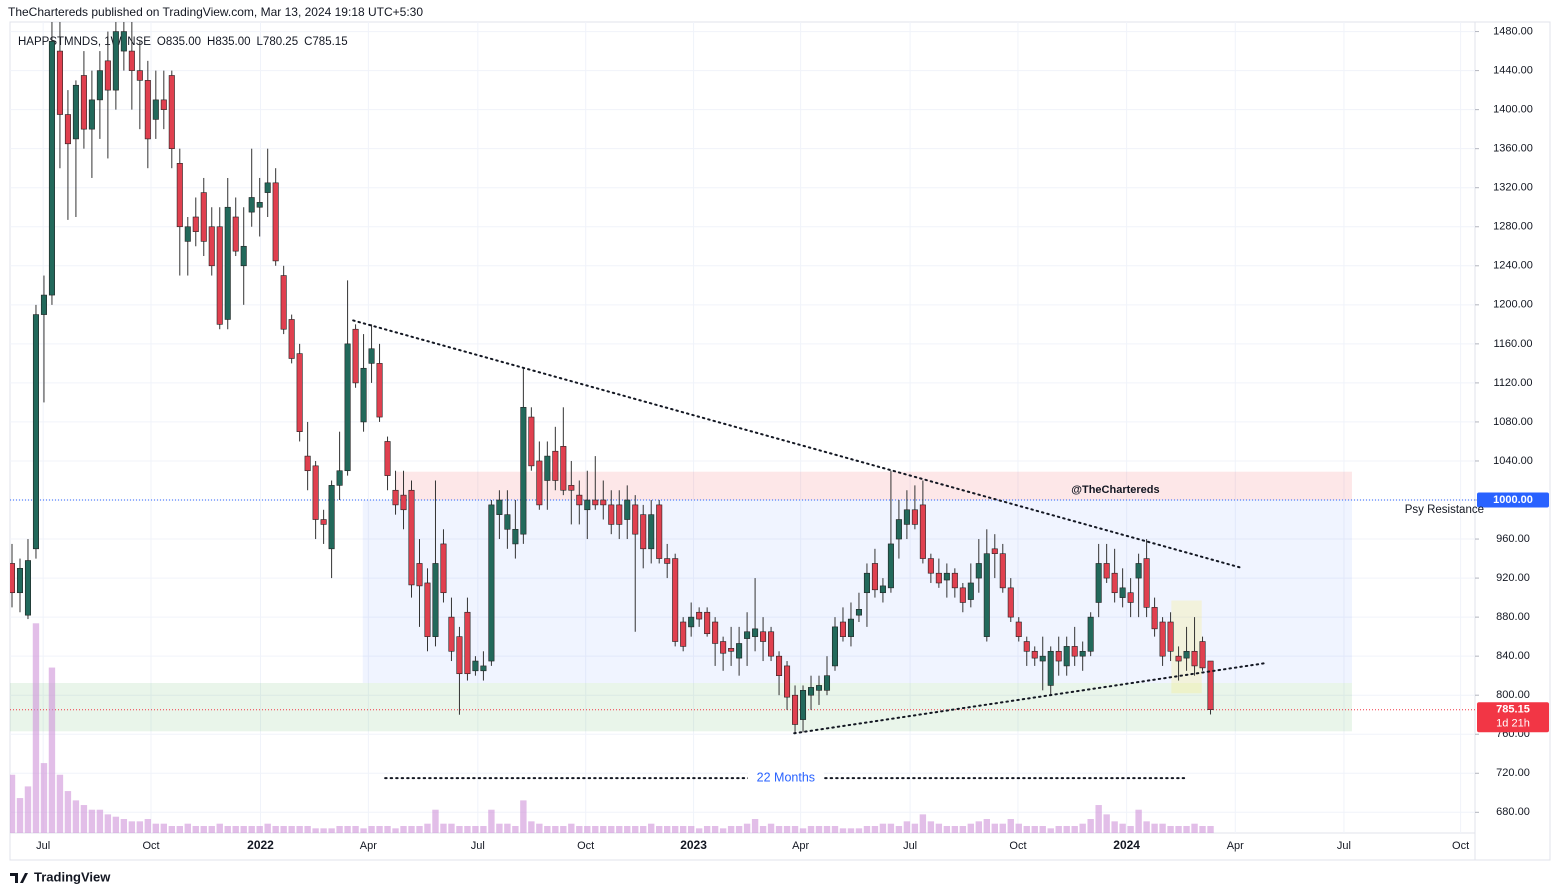 The height and width of the screenshot is (896, 1561). Describe the element at coordinates (1513, 717) in the screenshot. I see `price-label-bg` at that location.